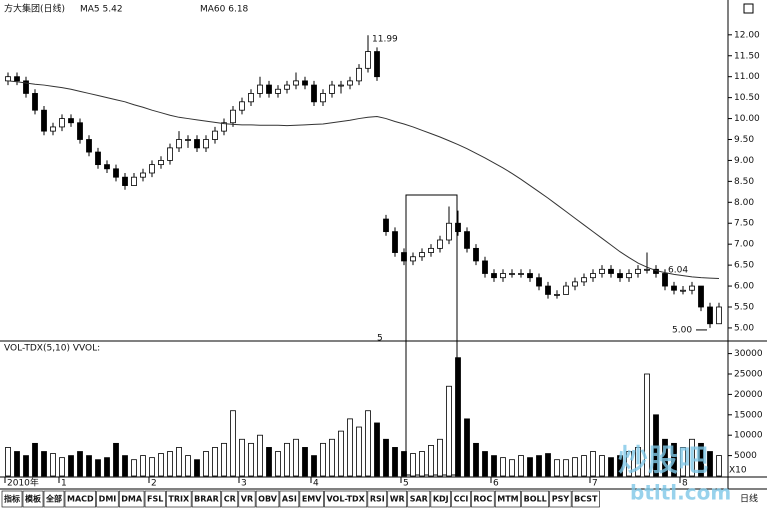 Image resolution: width=767 pixels, height=509 pixels. What do you see at coordinates (244, 484) in the screenshot?
I see `x-tick-label: 3` at bounding box center [244, 484].